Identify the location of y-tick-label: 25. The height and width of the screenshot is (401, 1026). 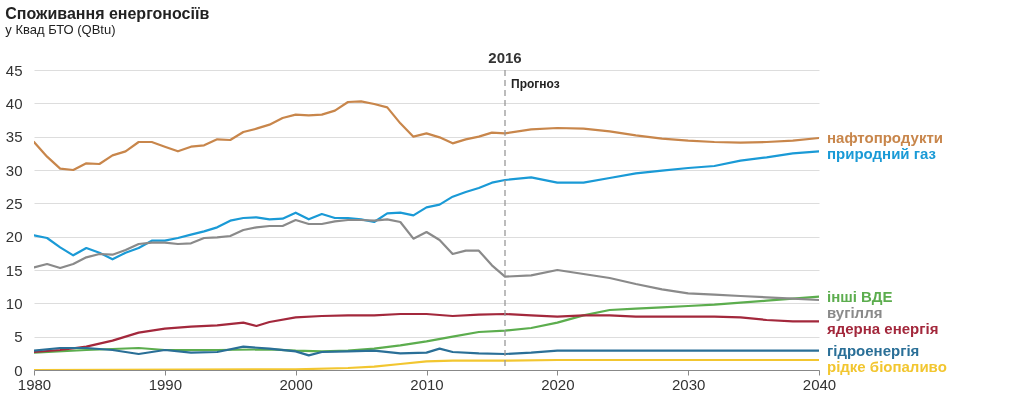
(14, 203).